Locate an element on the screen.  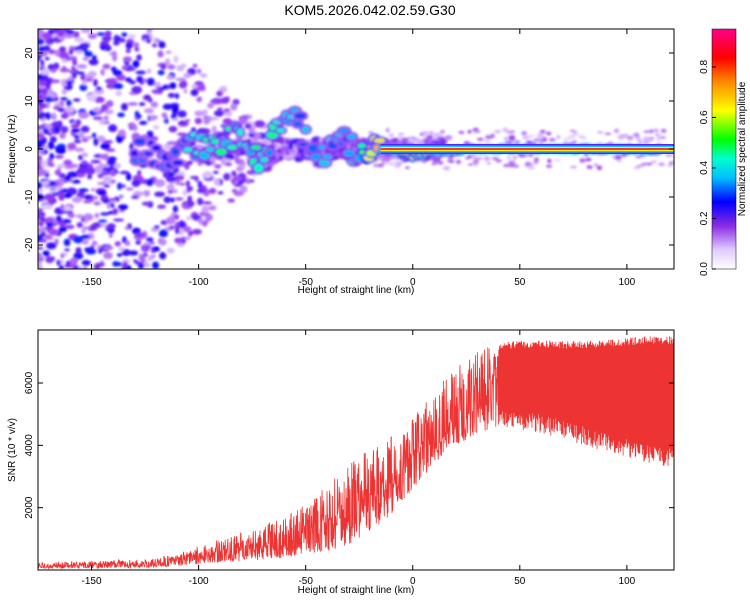
page-title: KOM5.2026.042.02.59.G30 is located at coordinates (369, 10).